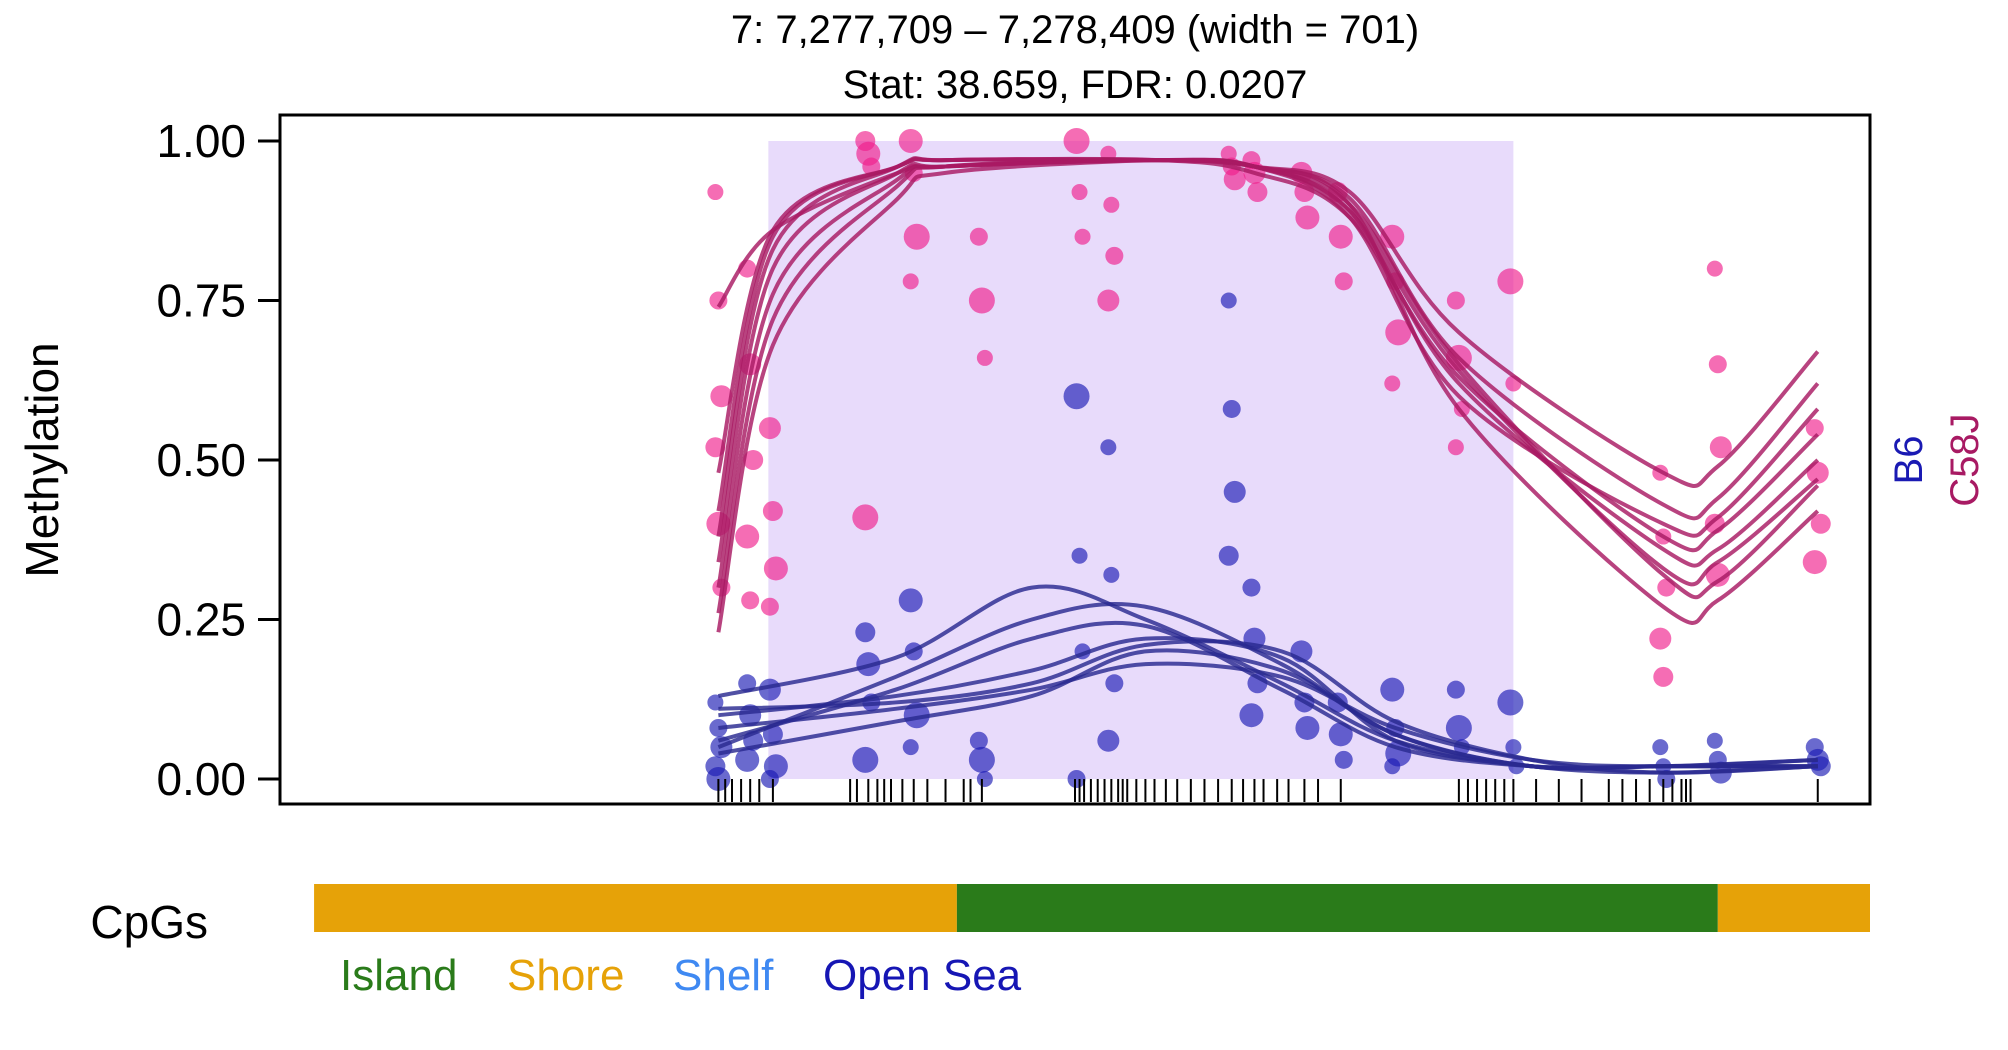 The height and width of the screenshot is (1050, 2008). What do you see at coordinates (201, 141) in the screenshot?
I see `y-tick-label: 1.00` at bounding box center [201, 141].